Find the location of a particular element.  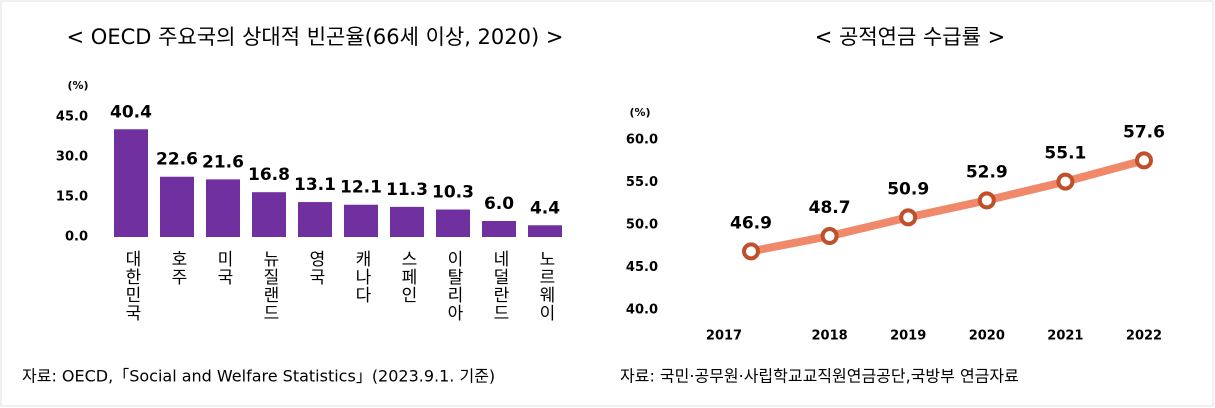

x-tick-label: 대한민국 is located at coordinates (131, 286).